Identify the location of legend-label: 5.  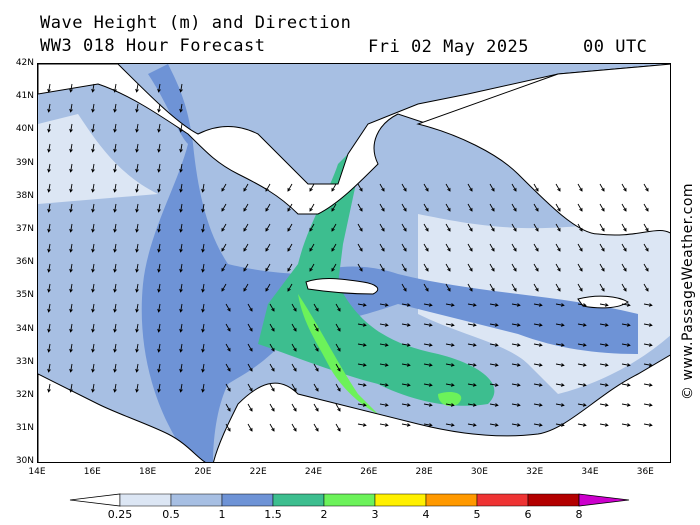
(477, 514).